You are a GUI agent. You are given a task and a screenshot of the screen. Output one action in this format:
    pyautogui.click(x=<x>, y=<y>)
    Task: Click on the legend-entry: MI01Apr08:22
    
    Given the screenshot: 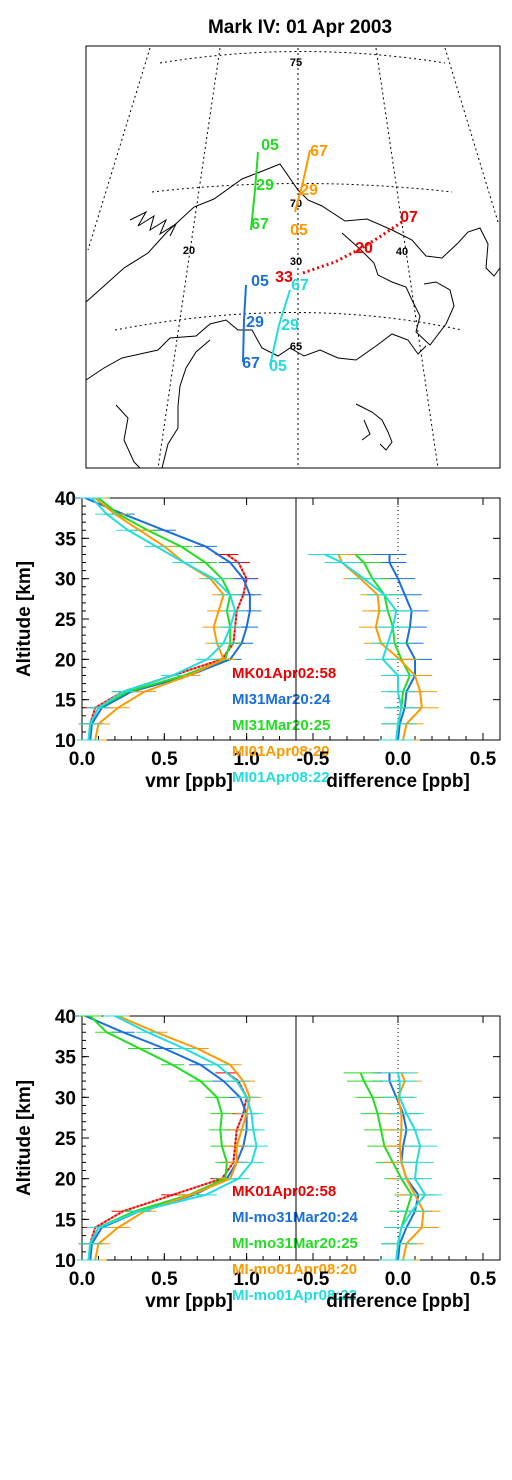 What is the action you would take?
    pyautogui.click(x=281, y=777)
    